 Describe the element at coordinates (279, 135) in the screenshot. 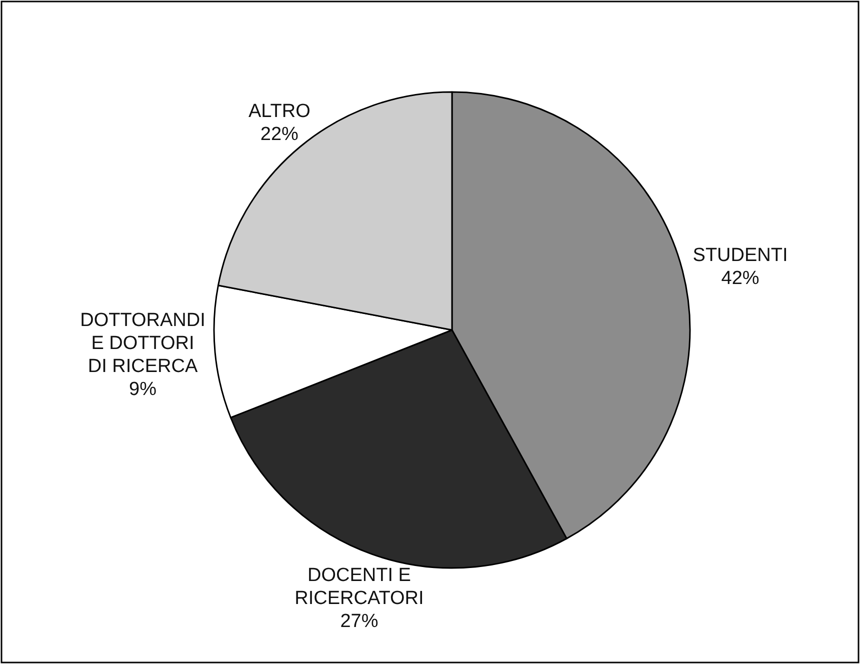

I see `data-label: 22%` at that location.